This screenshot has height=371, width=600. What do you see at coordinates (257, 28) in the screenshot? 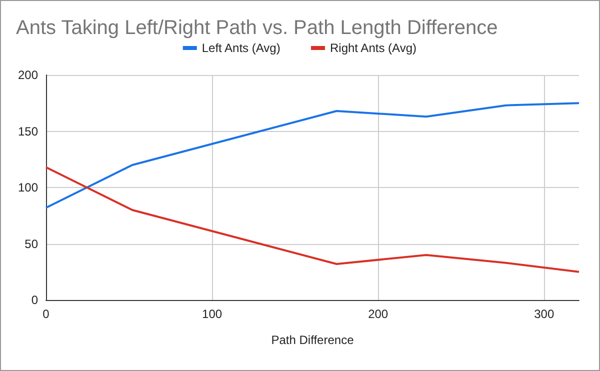
I see `chart-title: Ants Taking Left/Right Path vs. Path Length Difference` at bounding box center [257, 28].